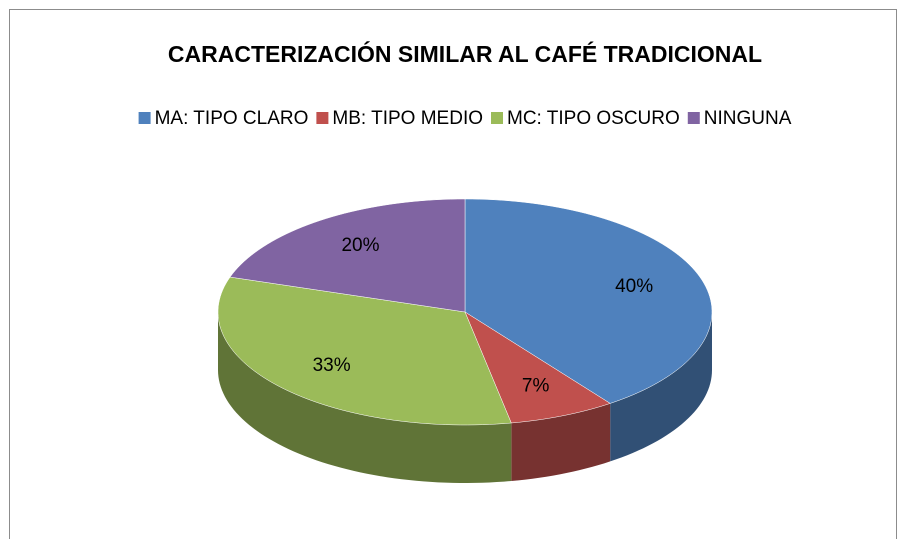  I want to click on value-labels: 40% 7% 33% 20%, so click(483, 315).